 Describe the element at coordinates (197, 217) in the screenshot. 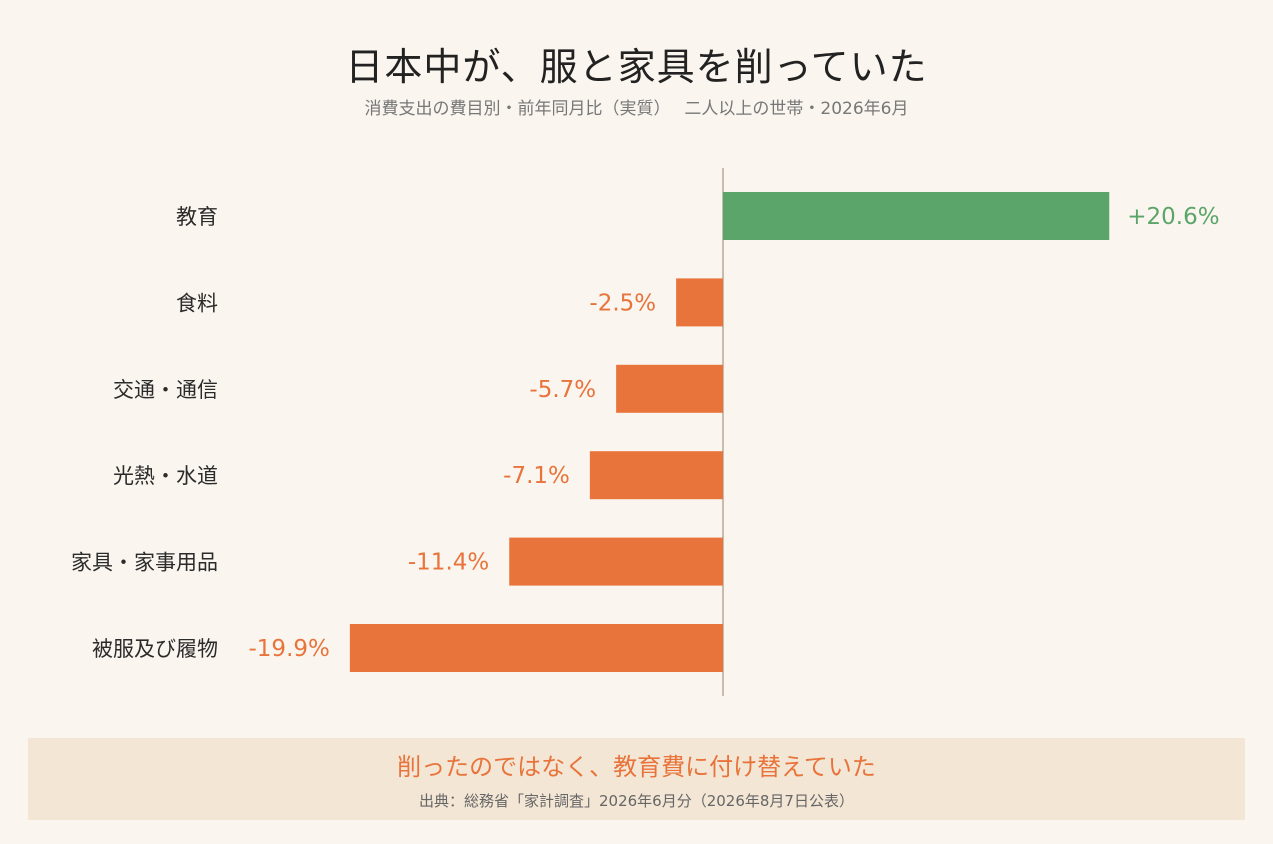

I see `category-label: 教育` at that location.